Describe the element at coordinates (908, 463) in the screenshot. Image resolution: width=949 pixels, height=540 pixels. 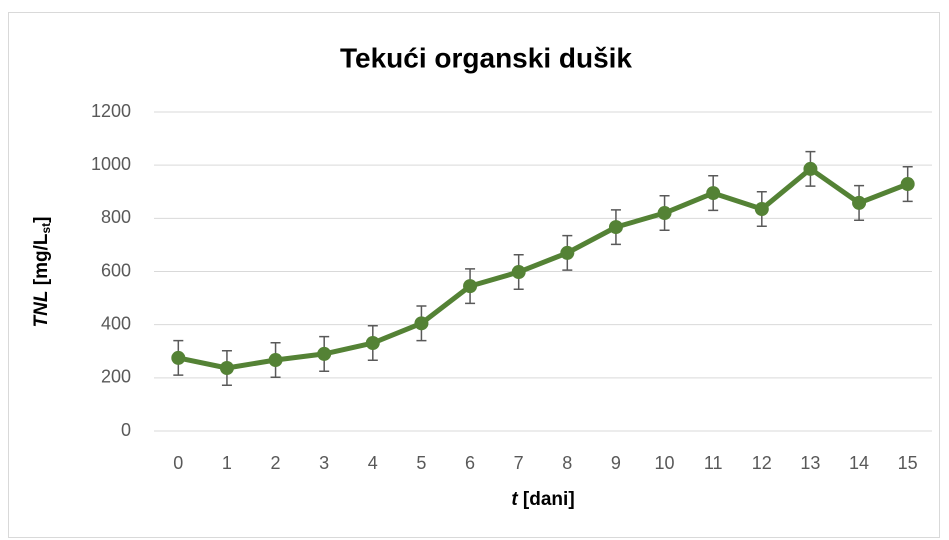
I see `x-tick-label: 15` at that location.